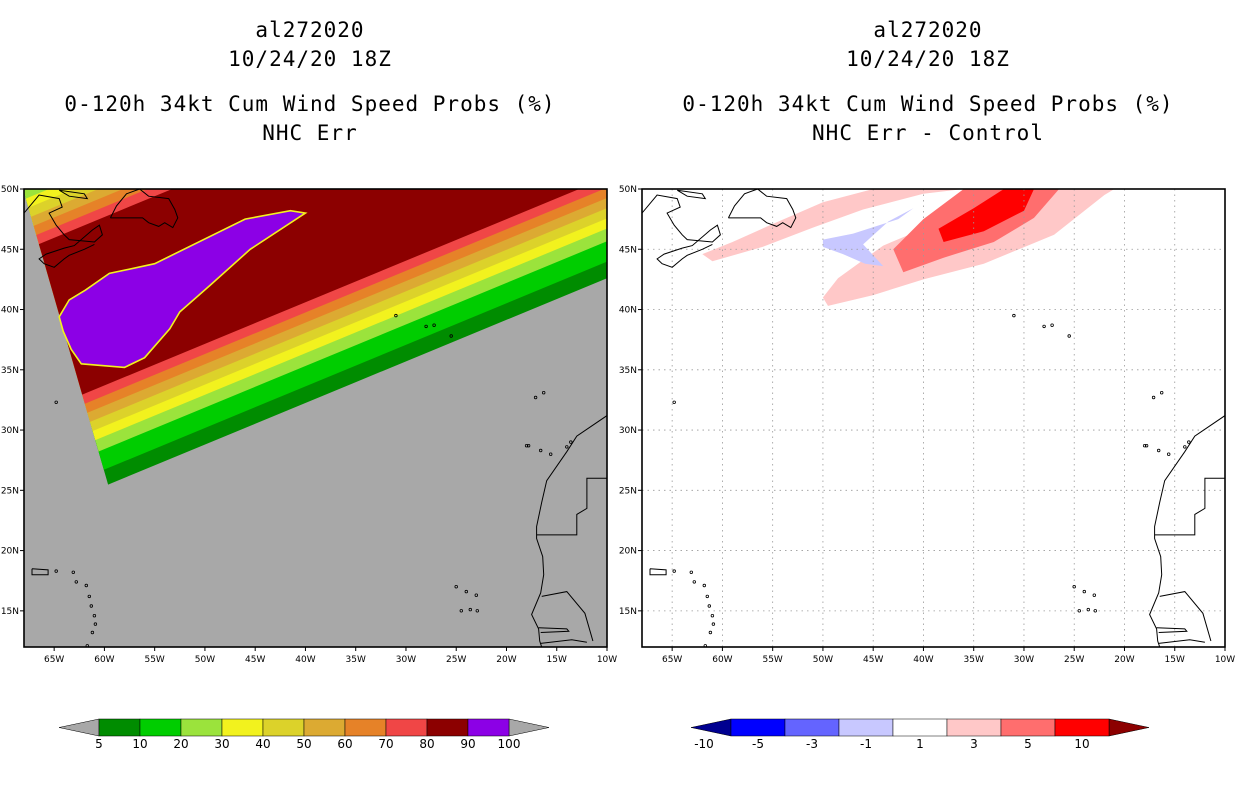  What do you see at coordinates (40, 572) in the screenshot?
I see `left-island-puerto-rico` at bounding box center [40, 572].